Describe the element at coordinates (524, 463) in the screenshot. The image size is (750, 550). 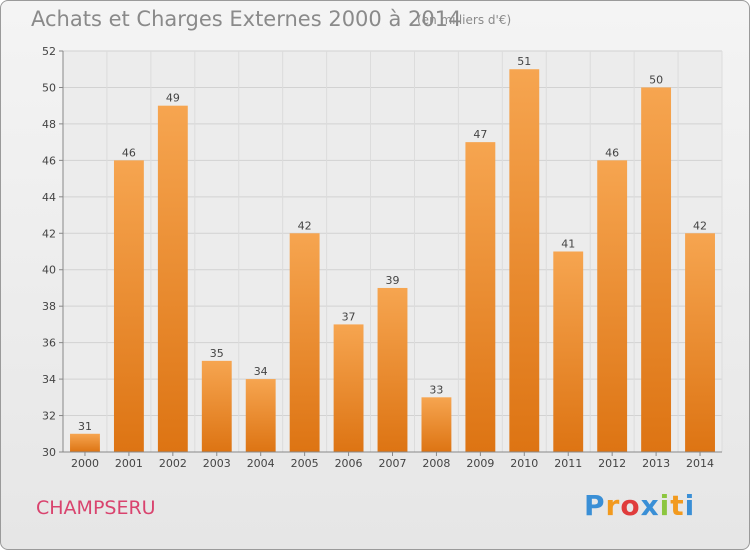
I see `x-tick-label-2010: 2010` at that location.